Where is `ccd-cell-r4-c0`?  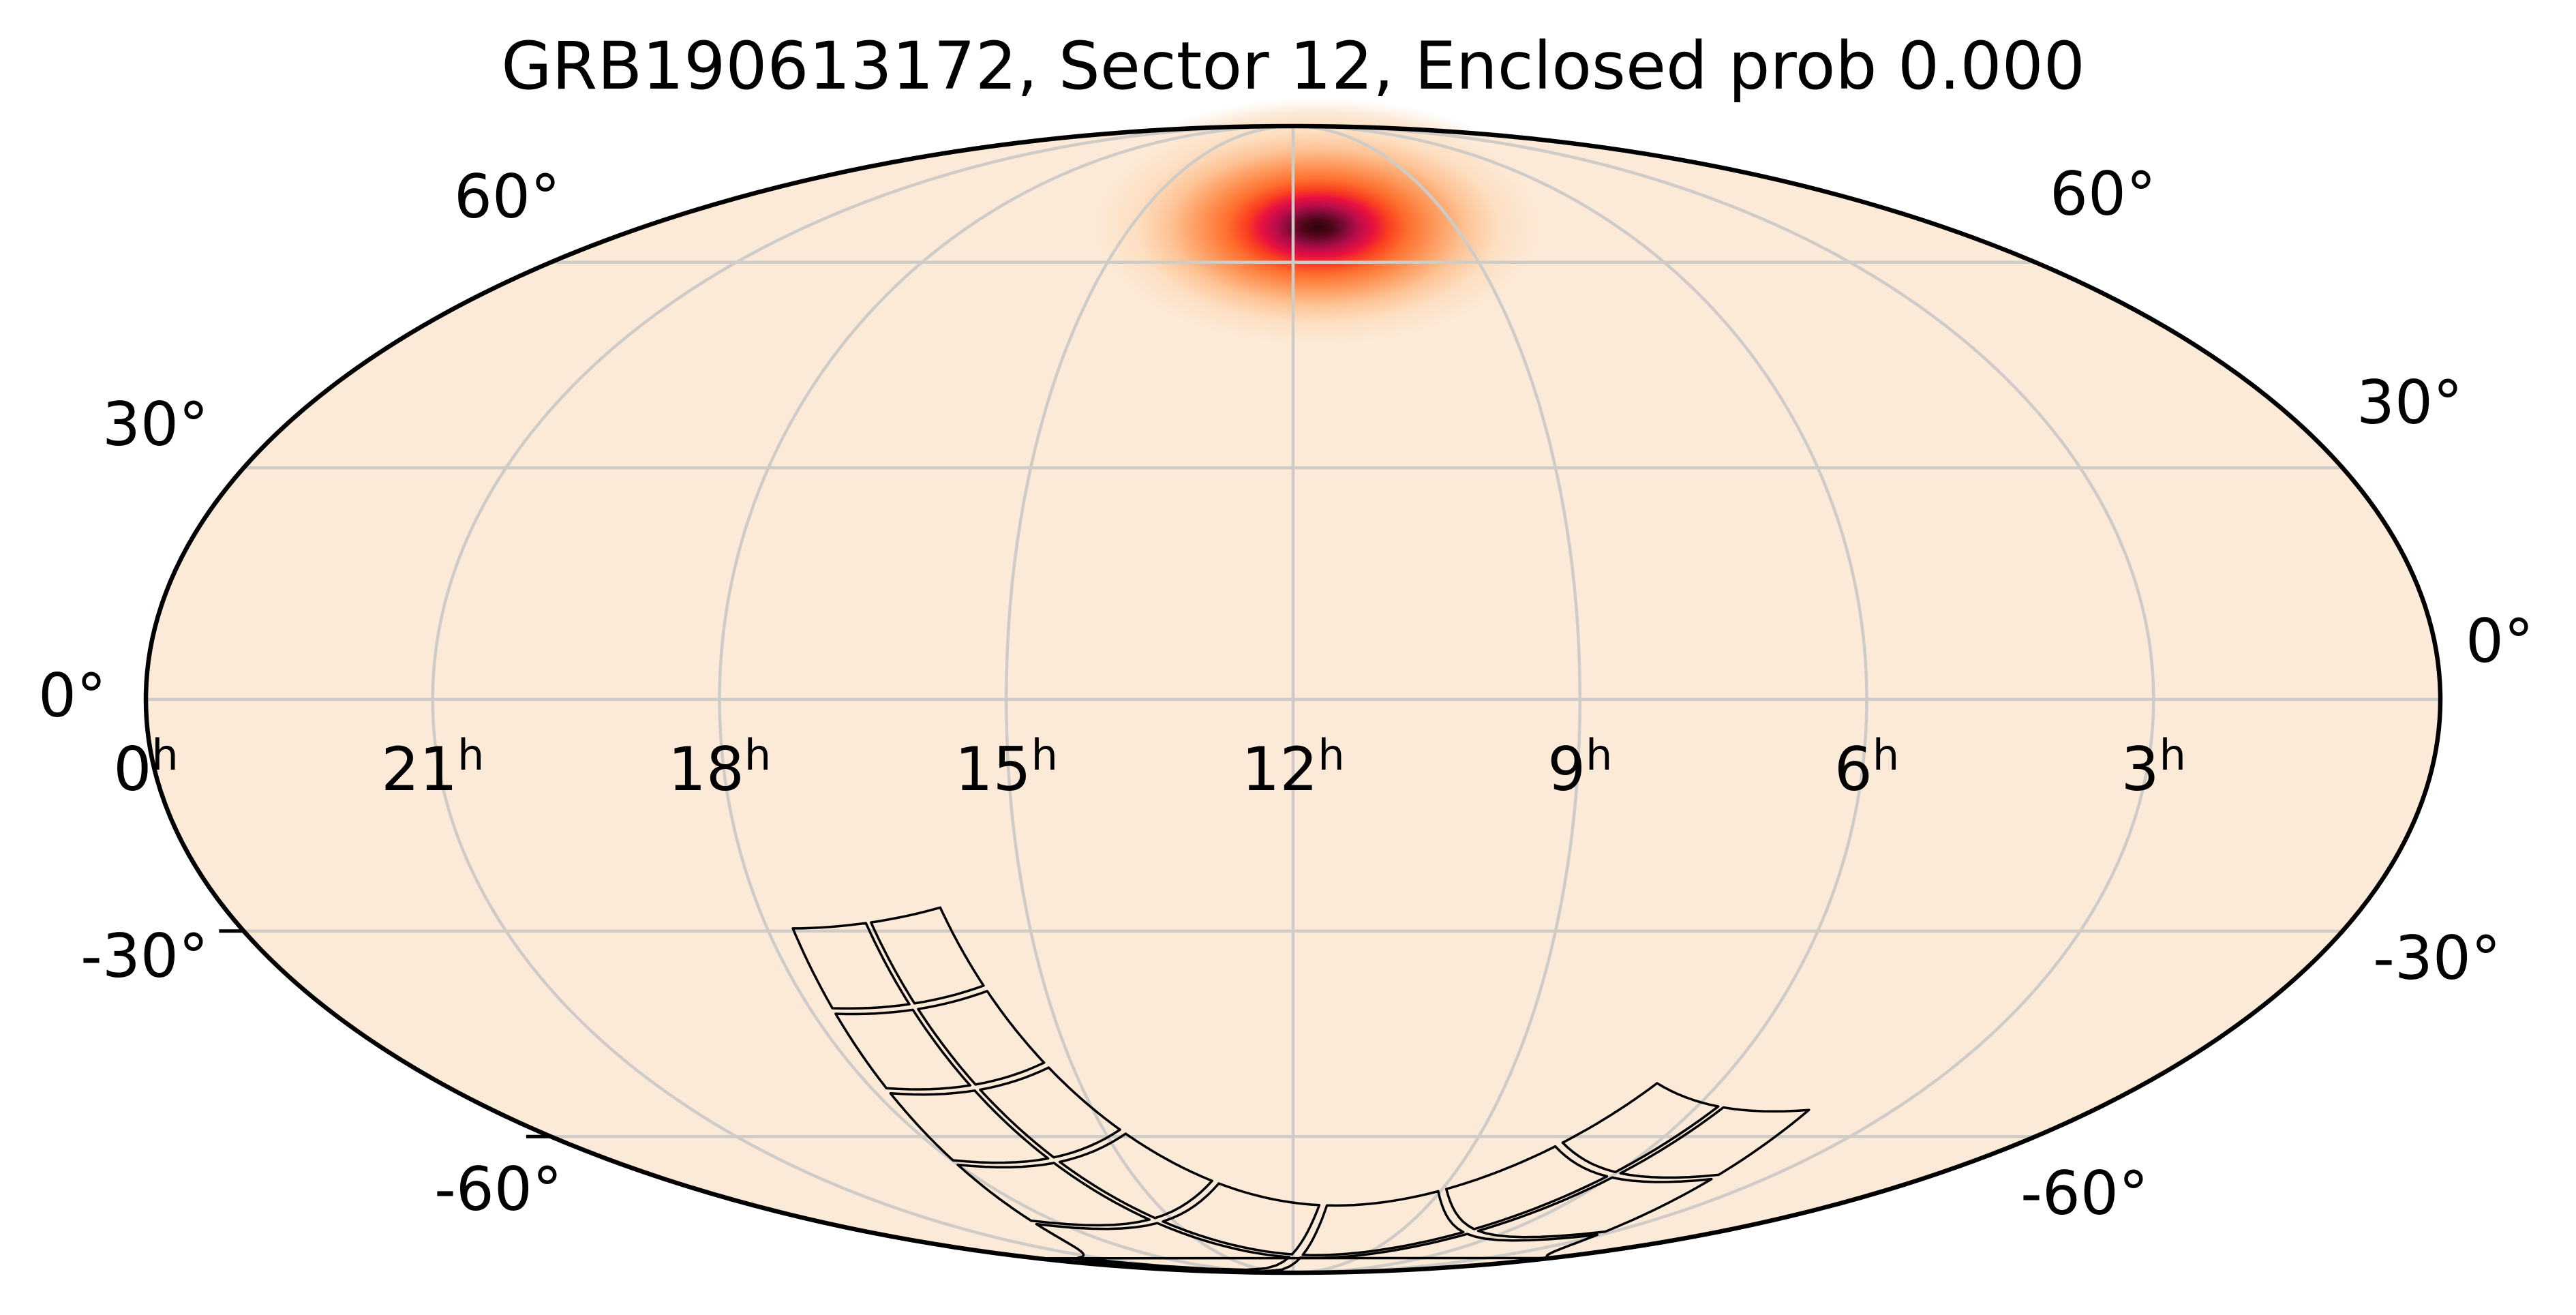 ccd-cell-r4-c0 is located at coordinates (1241, 1219).